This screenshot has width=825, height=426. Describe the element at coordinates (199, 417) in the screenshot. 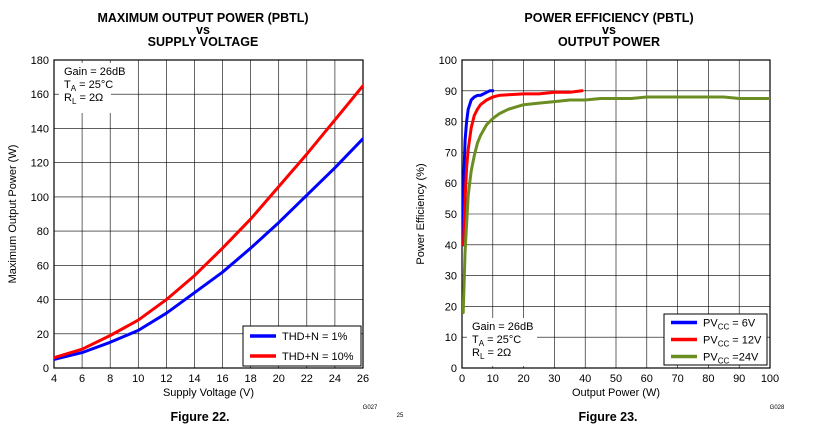

I see `figure-caption: Figure 22.` at that location.